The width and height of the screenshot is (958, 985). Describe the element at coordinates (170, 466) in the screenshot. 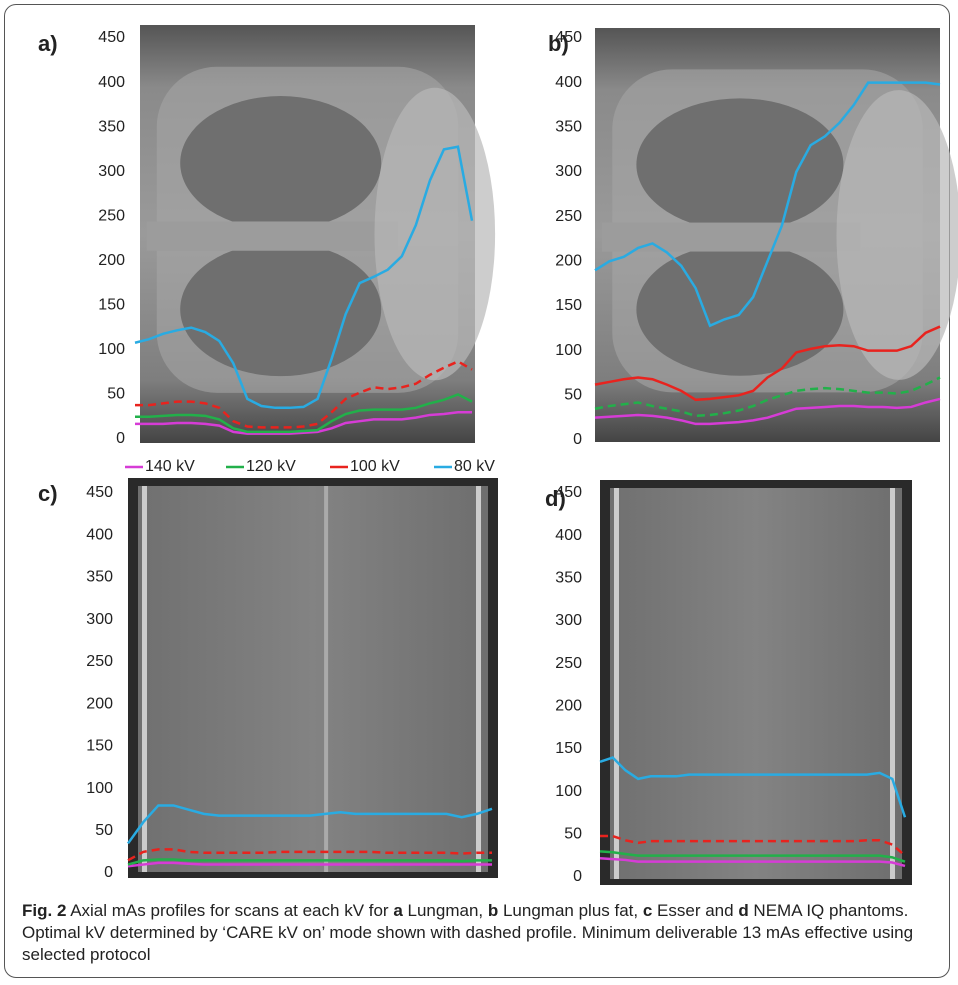

I see `legend-label: 140 kV` at that location.